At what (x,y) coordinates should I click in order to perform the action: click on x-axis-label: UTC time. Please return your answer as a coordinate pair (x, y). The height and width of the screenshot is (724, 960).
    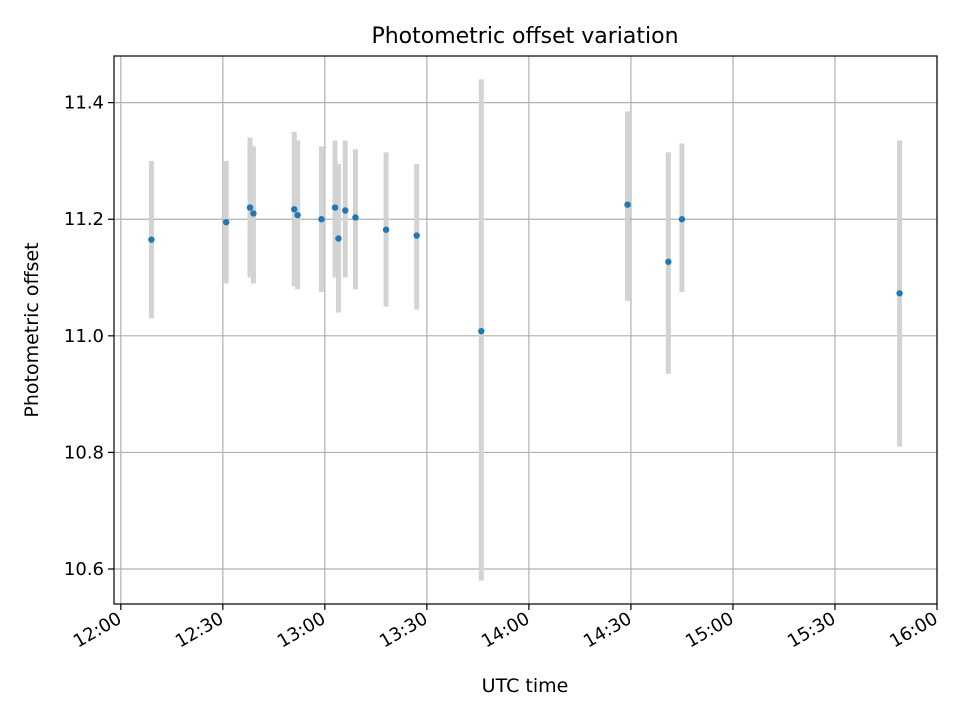
    Looking at the image, I should click on (525, 686).